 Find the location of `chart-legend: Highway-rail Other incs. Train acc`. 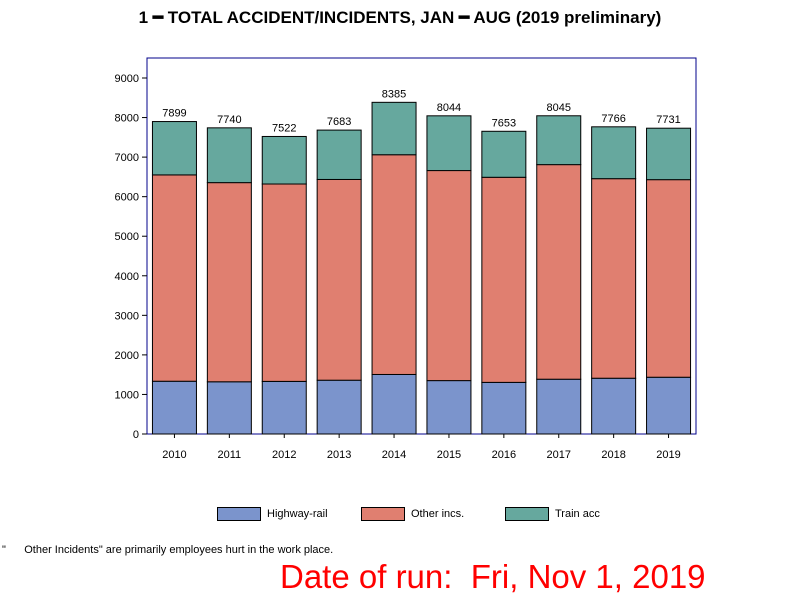

chart-legend: Highway-rail Other incs. Train acc is located at coordinates (400, 514).